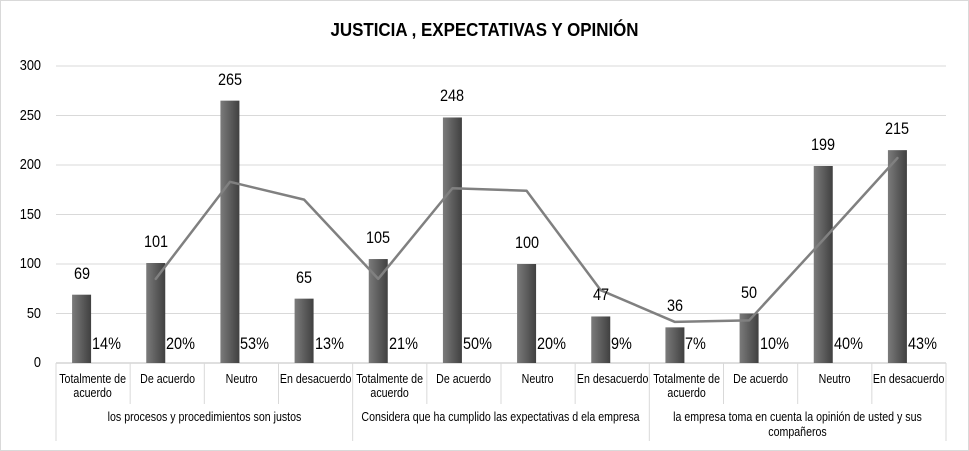 The width and height of the screenshot is (969, 451). Describe the element at coordinates (37, 362) in the screenshot. I see `y-tick-label: 0` at that location.